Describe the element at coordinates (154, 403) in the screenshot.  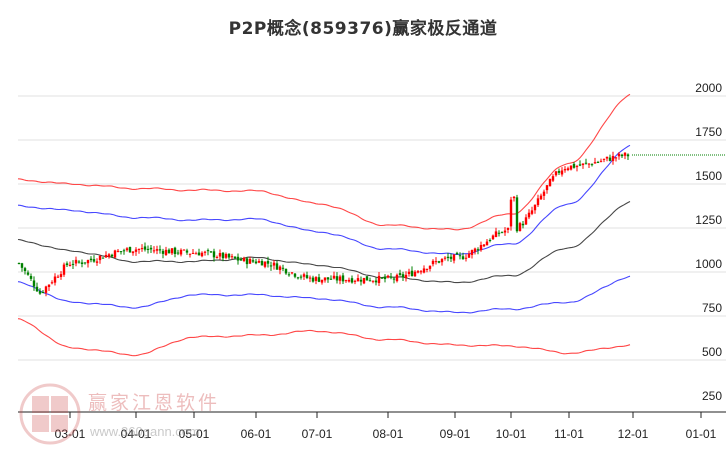
I see `watermark-brand: 赢家江恩软件` at that location.